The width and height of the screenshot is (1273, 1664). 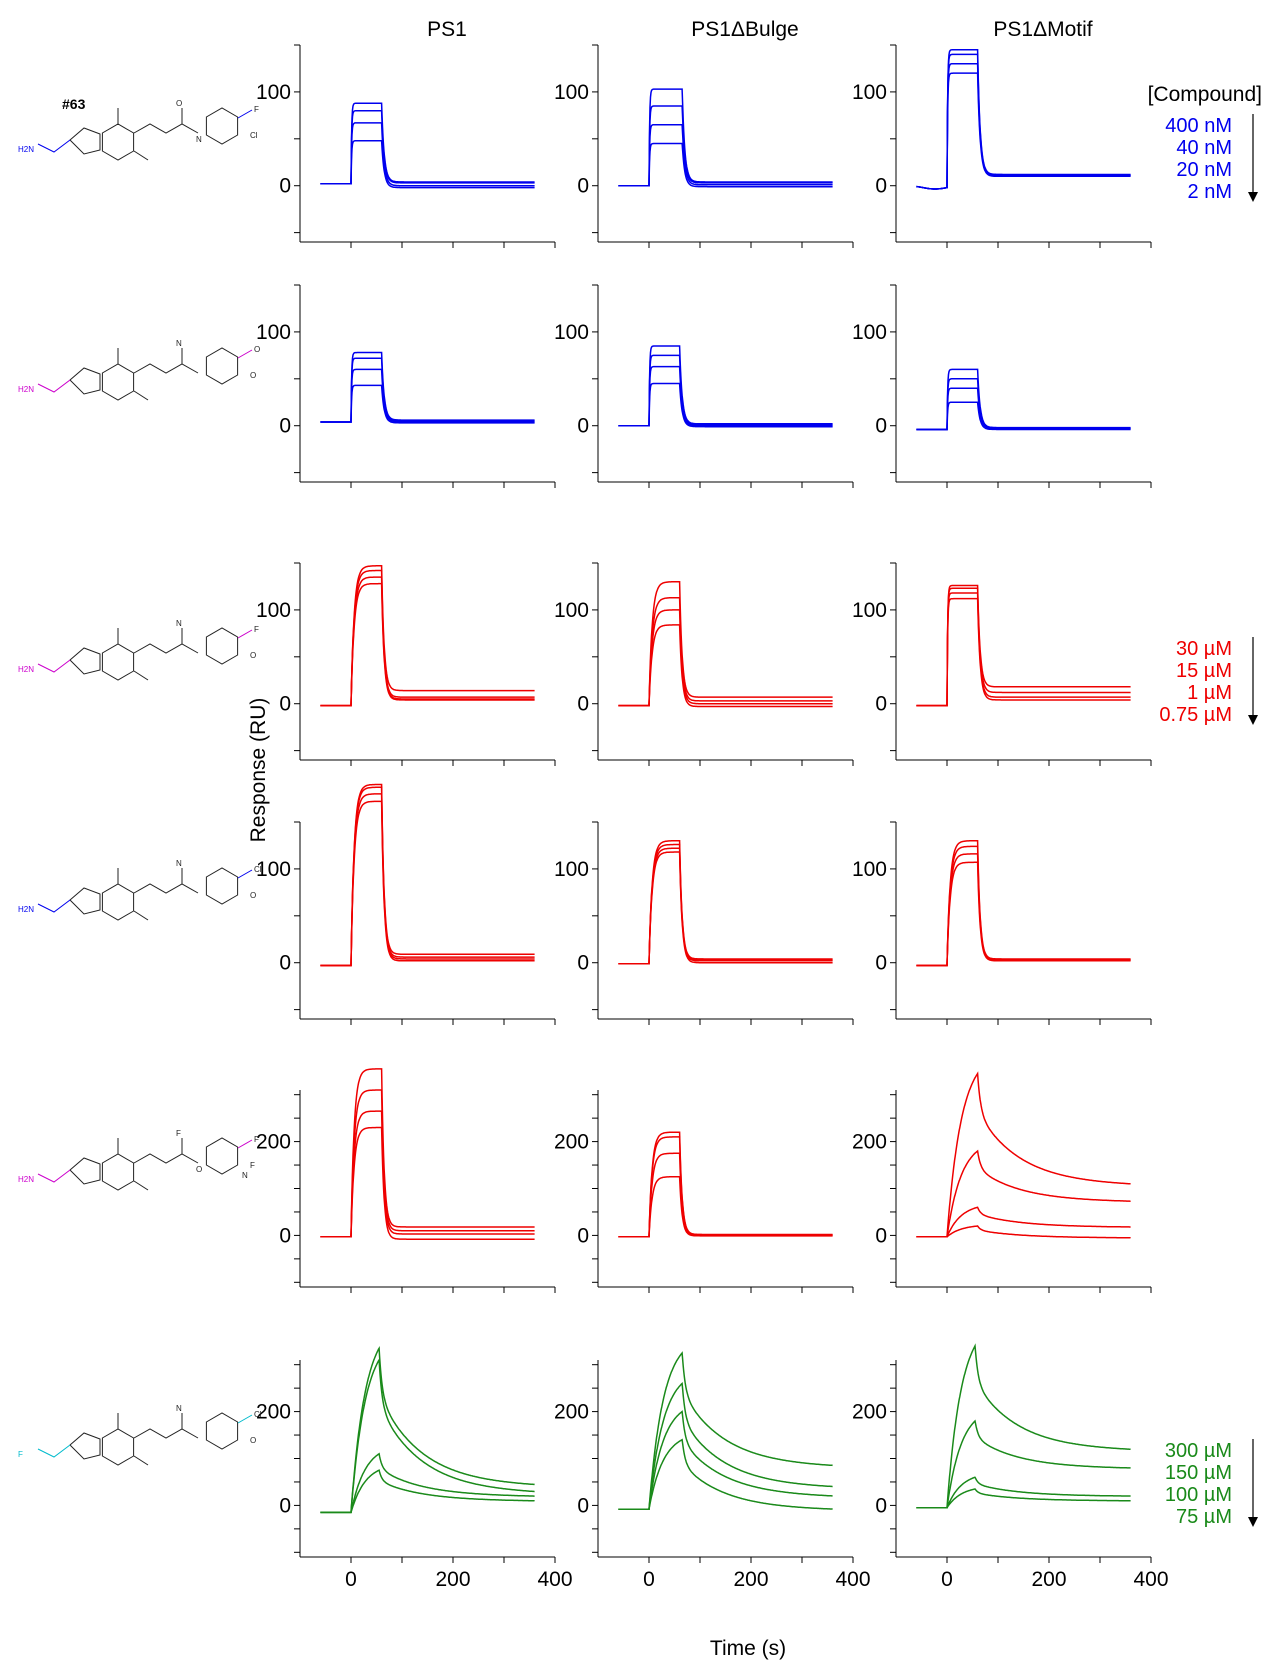 I want to click on molecule-structure-4: H2N Cl O N, so click(x=140, y=890).